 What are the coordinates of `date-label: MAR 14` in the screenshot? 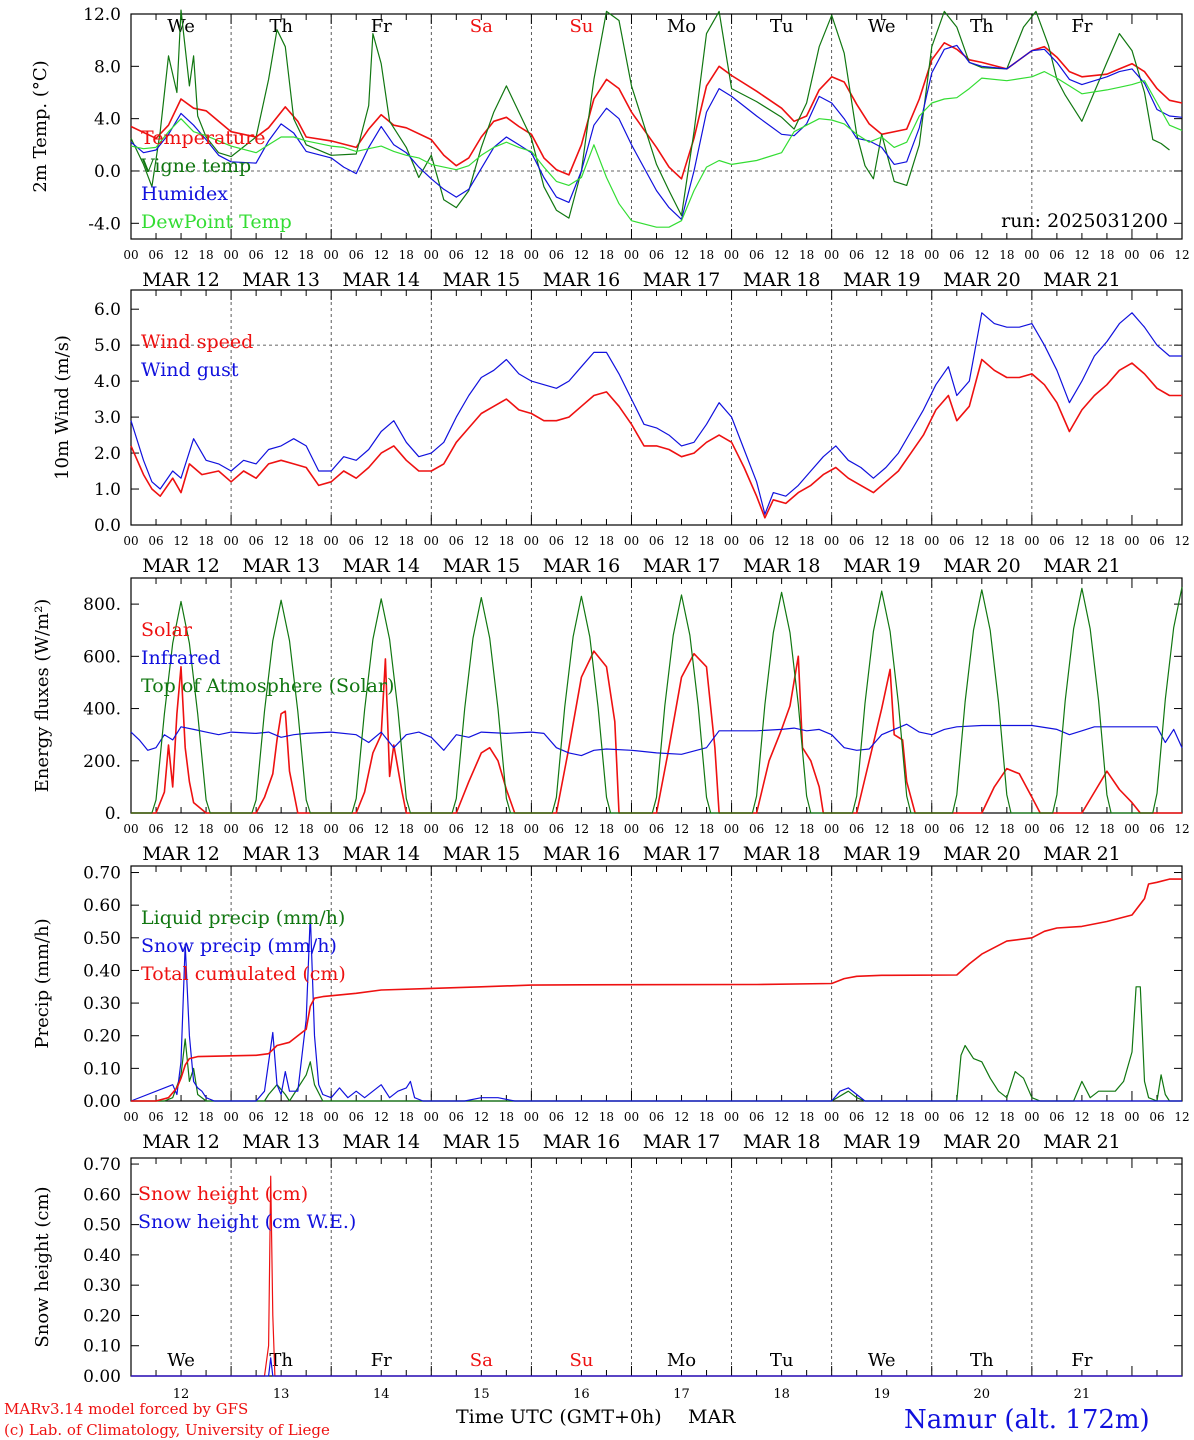 It's located at (381, 854).